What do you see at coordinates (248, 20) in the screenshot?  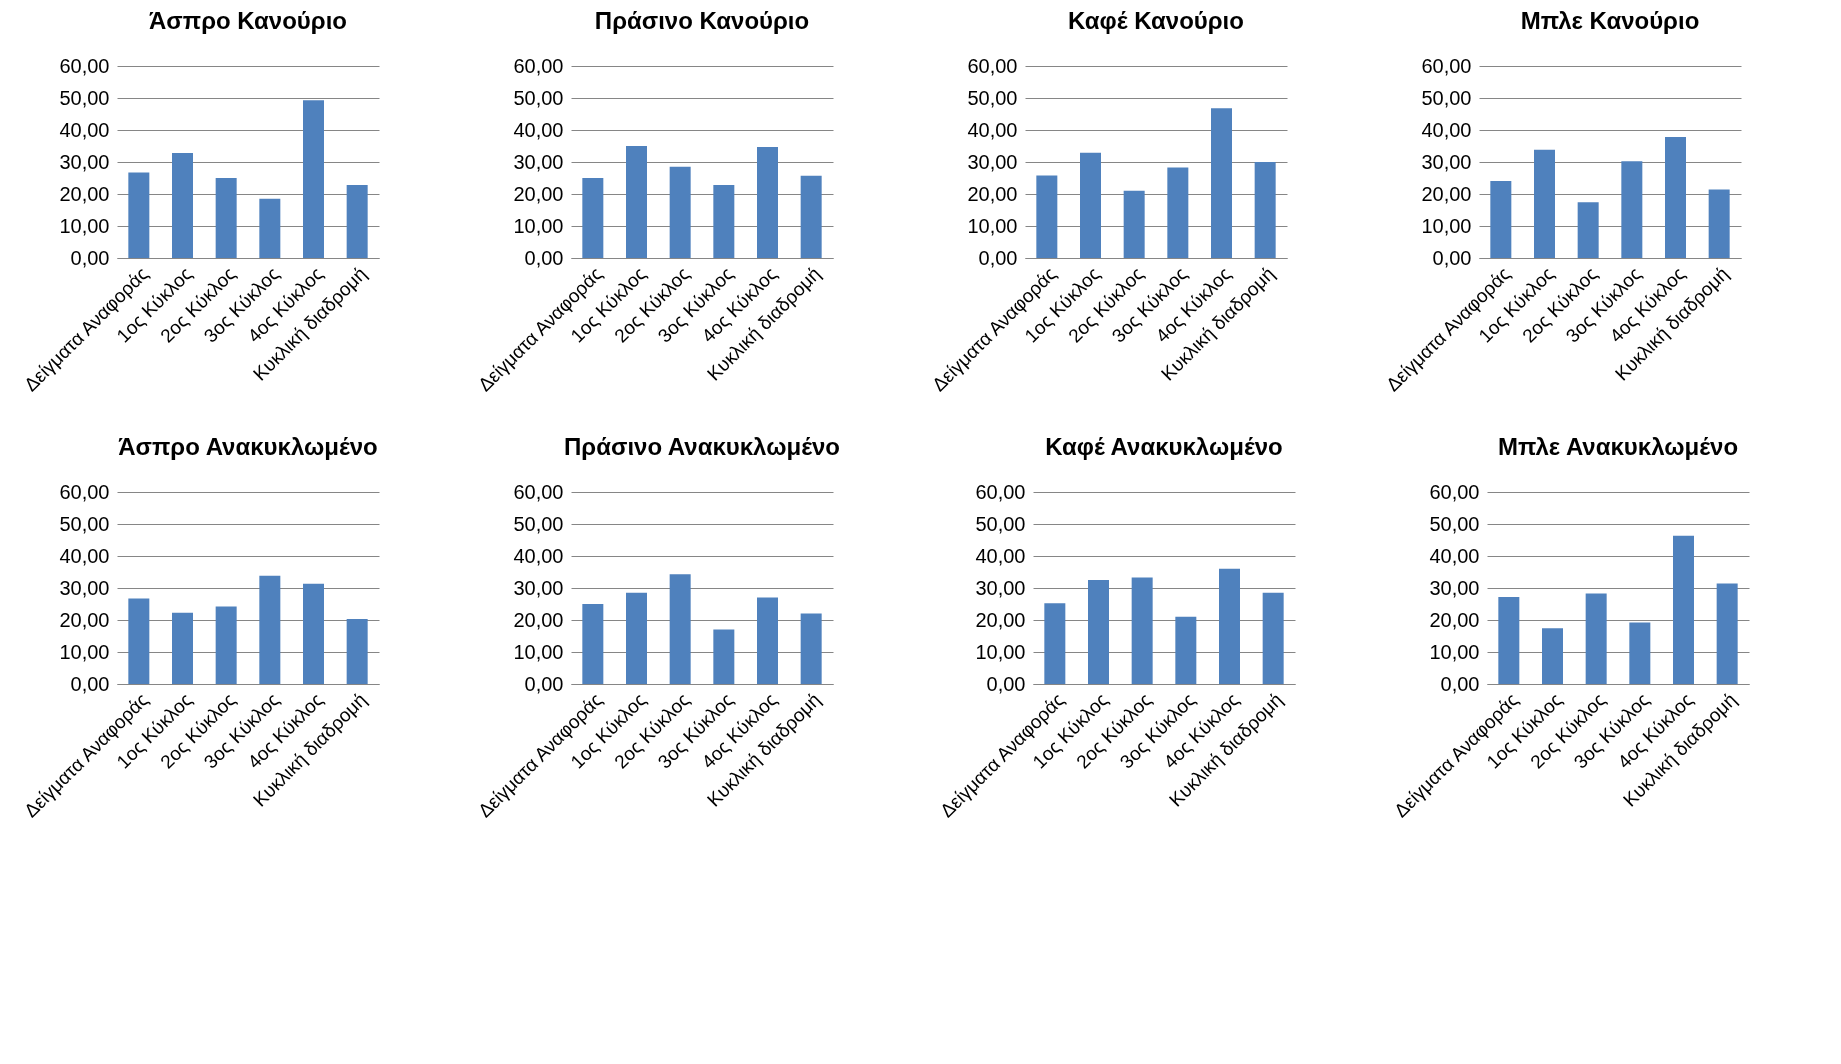 I see `chart-title: Άσπρο Κανούριο` at bounding box center [248, 20].